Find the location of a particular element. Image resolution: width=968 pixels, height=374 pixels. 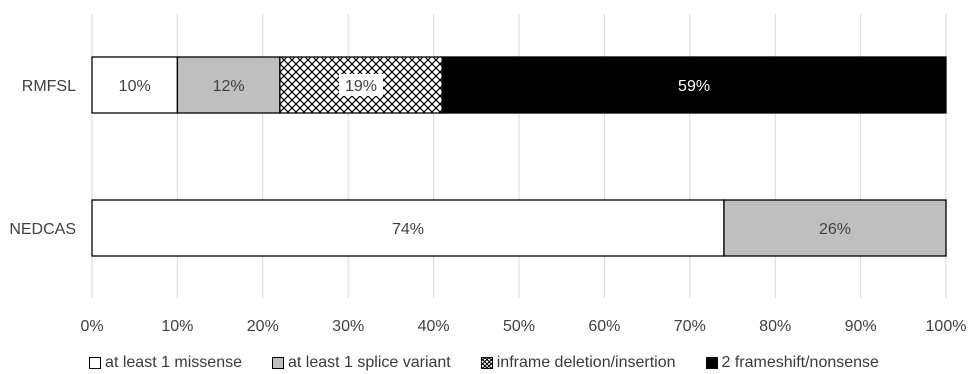

x-tick-label: 100% is located at coordinates (946, 326).